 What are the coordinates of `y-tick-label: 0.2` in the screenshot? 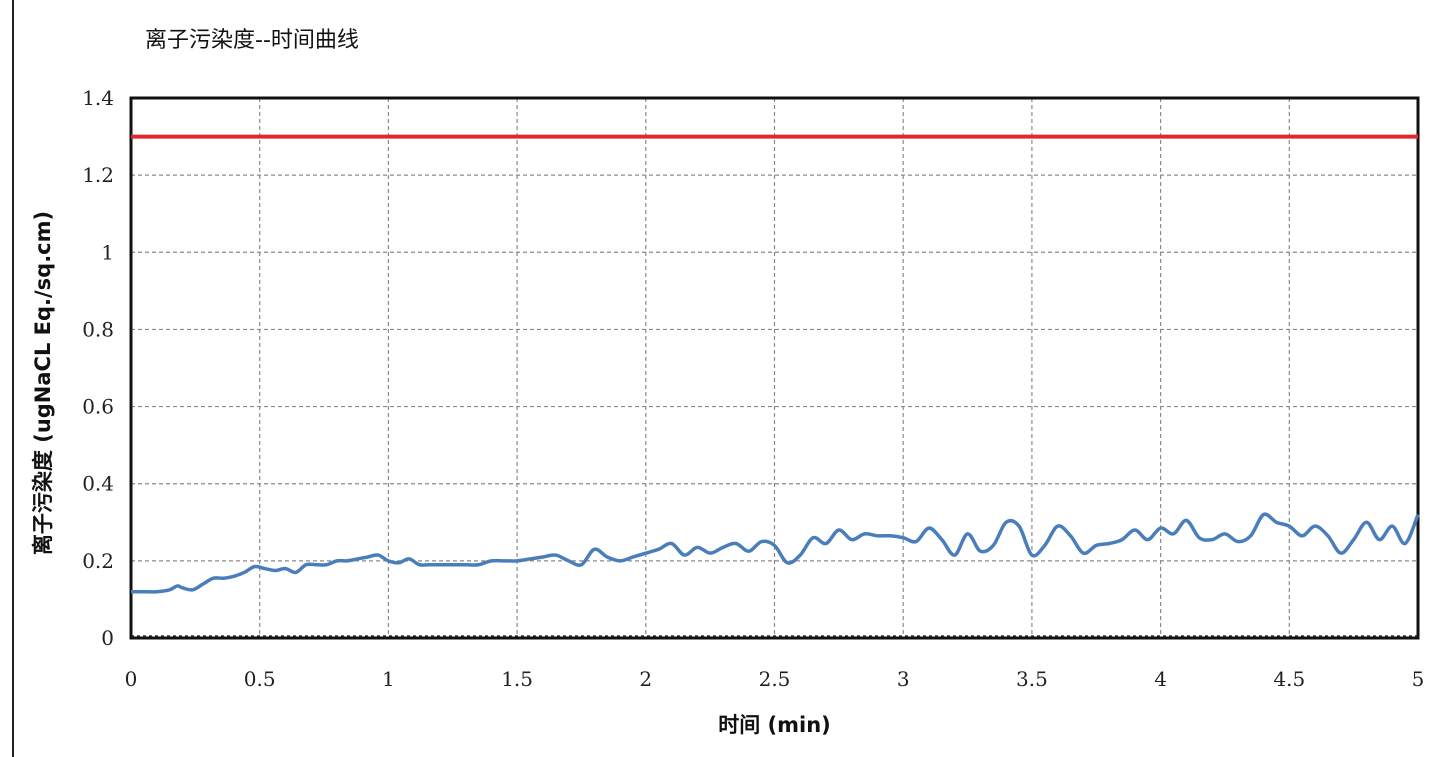 It's located at (98, 561).